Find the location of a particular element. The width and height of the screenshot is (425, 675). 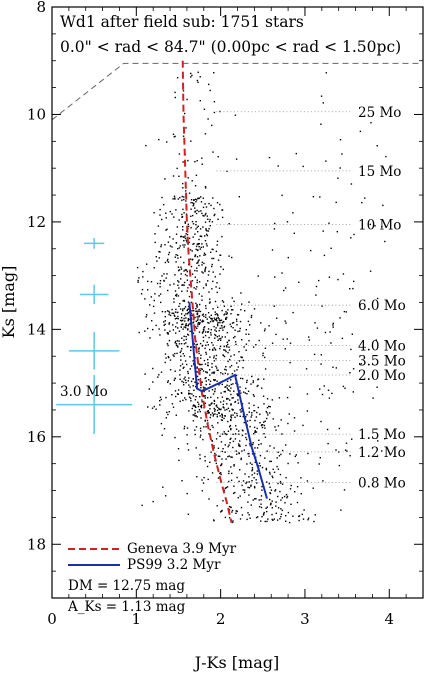

mass-label: 6.0 Mo is located at coordinates (382, 306).